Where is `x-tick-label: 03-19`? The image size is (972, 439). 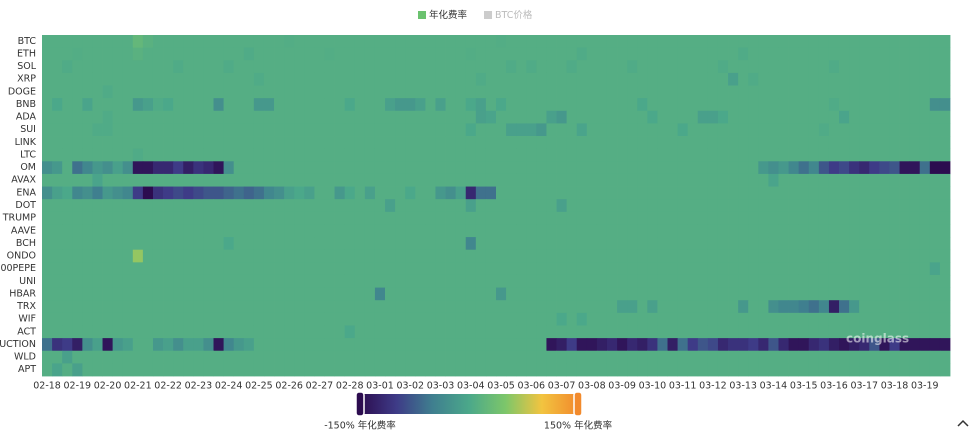
x-tick-label: 03-19 is located at coordinates (925, 386).